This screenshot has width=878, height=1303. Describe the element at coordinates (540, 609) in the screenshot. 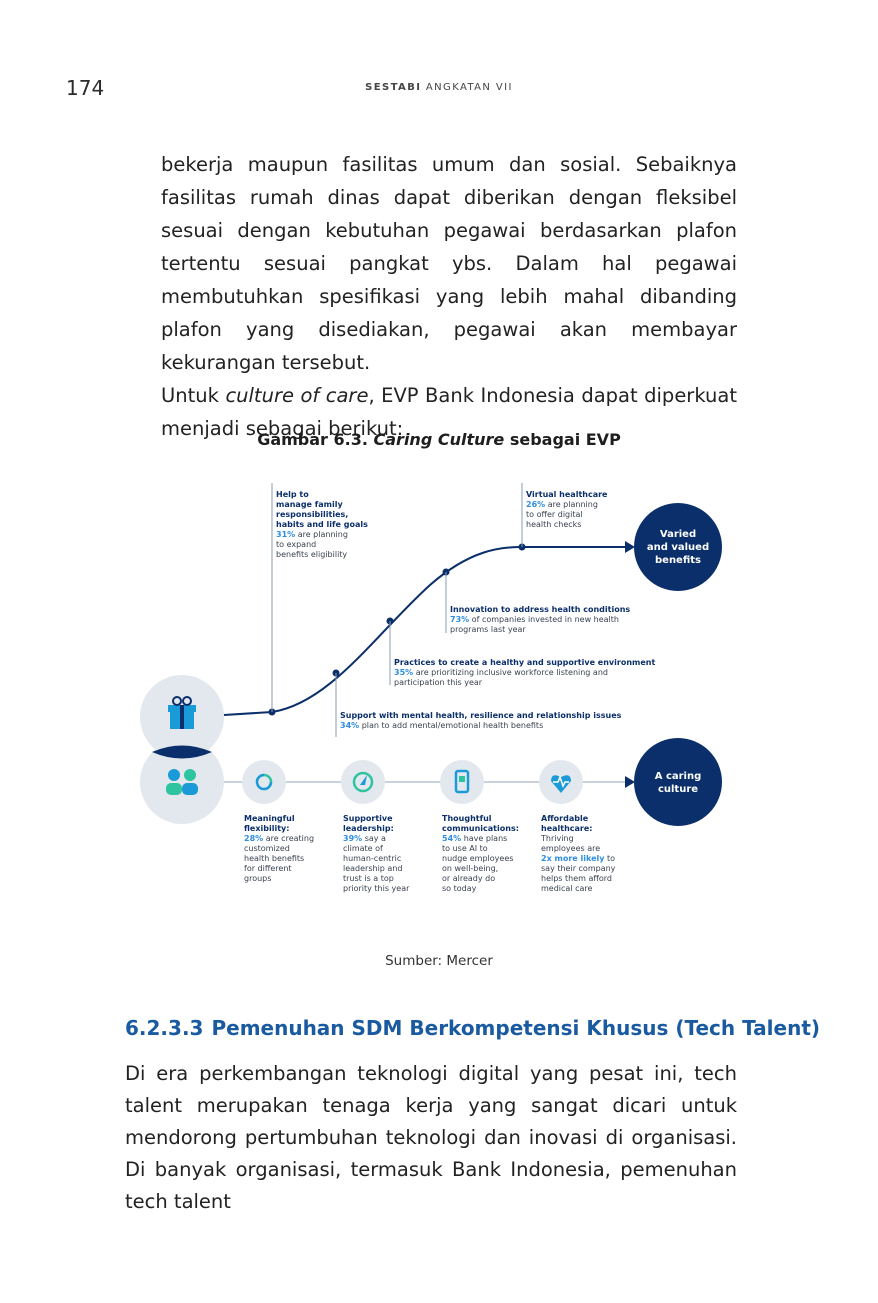

I see `milestone-4-title-1: Innovation to address health conditions` at that location.